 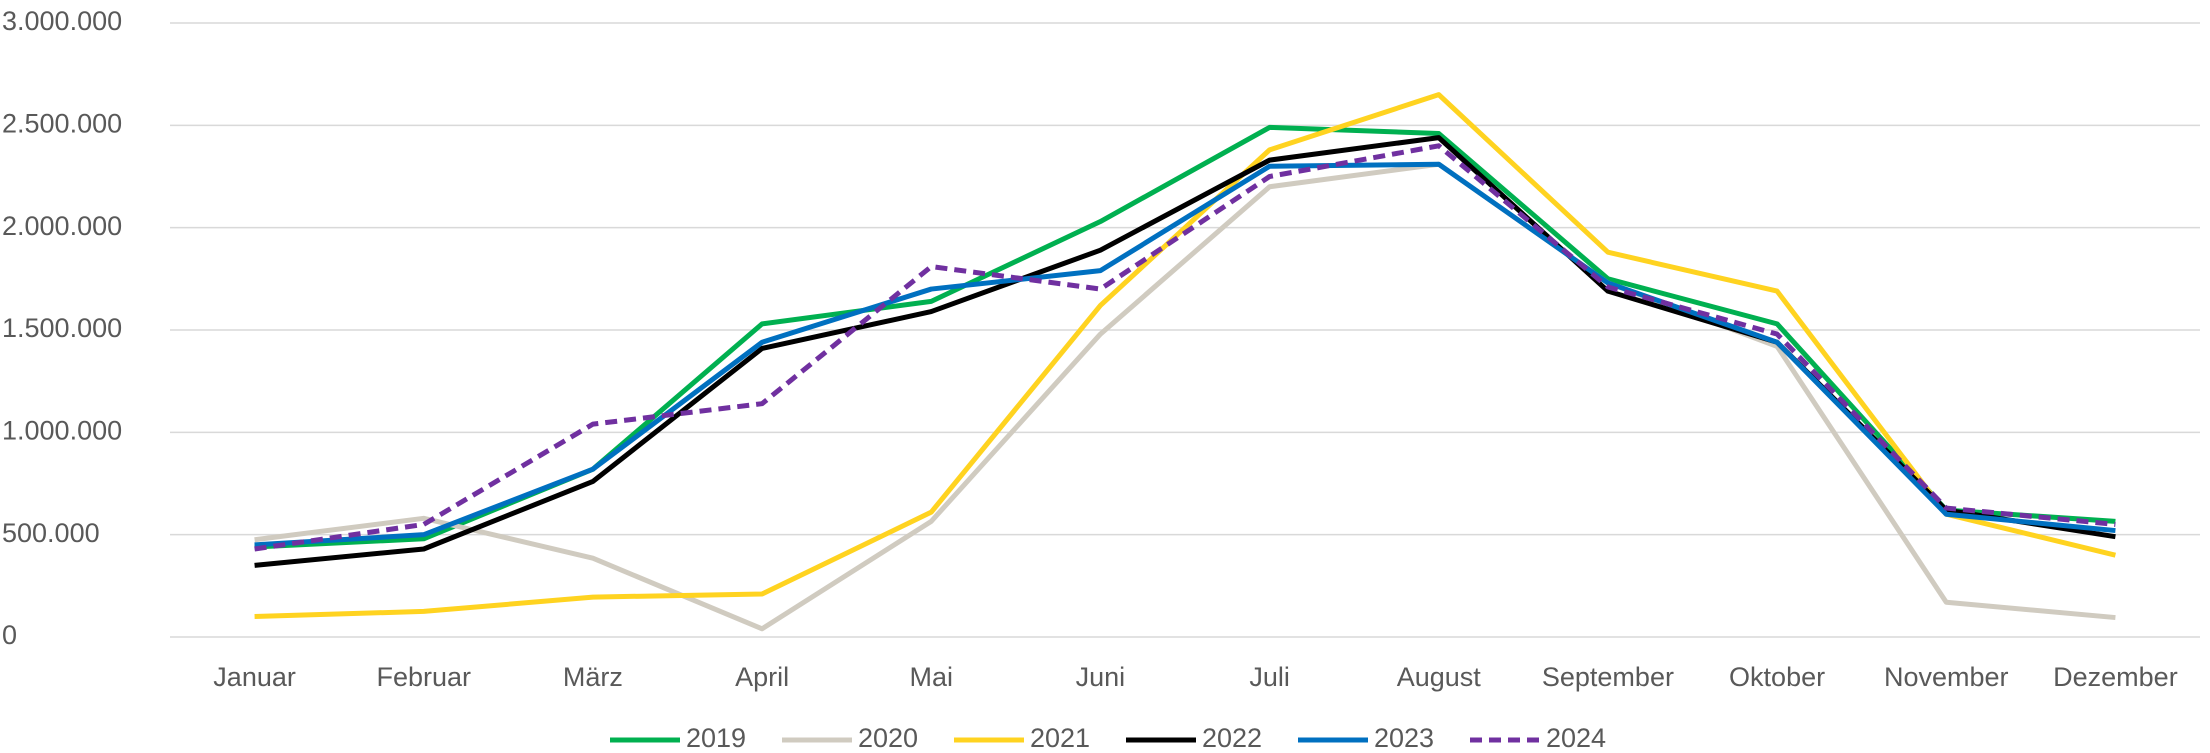 I want to click on legend-label: 2019, so click(x=716, y=738).